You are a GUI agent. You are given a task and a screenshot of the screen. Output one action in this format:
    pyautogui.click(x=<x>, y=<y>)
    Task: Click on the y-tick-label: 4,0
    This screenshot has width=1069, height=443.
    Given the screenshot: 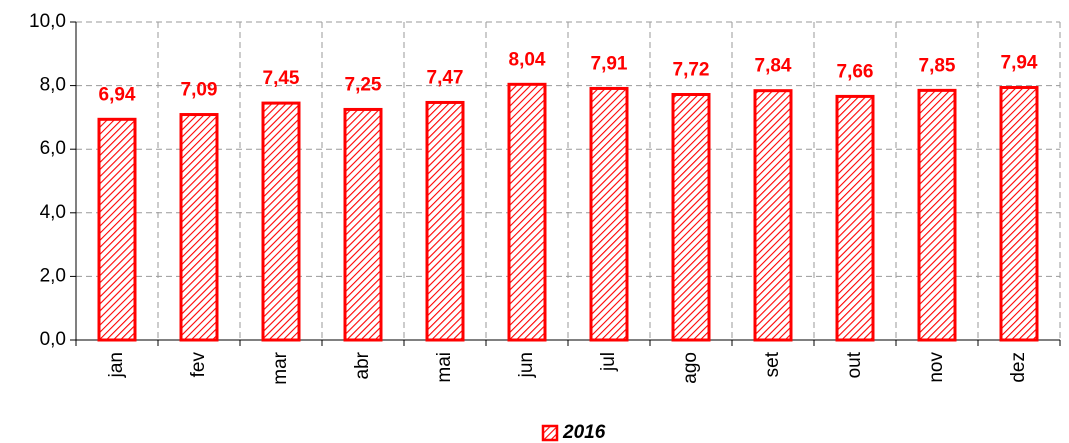 What is the action you would take?
    pyautogui.click(x=53, y=212)
    